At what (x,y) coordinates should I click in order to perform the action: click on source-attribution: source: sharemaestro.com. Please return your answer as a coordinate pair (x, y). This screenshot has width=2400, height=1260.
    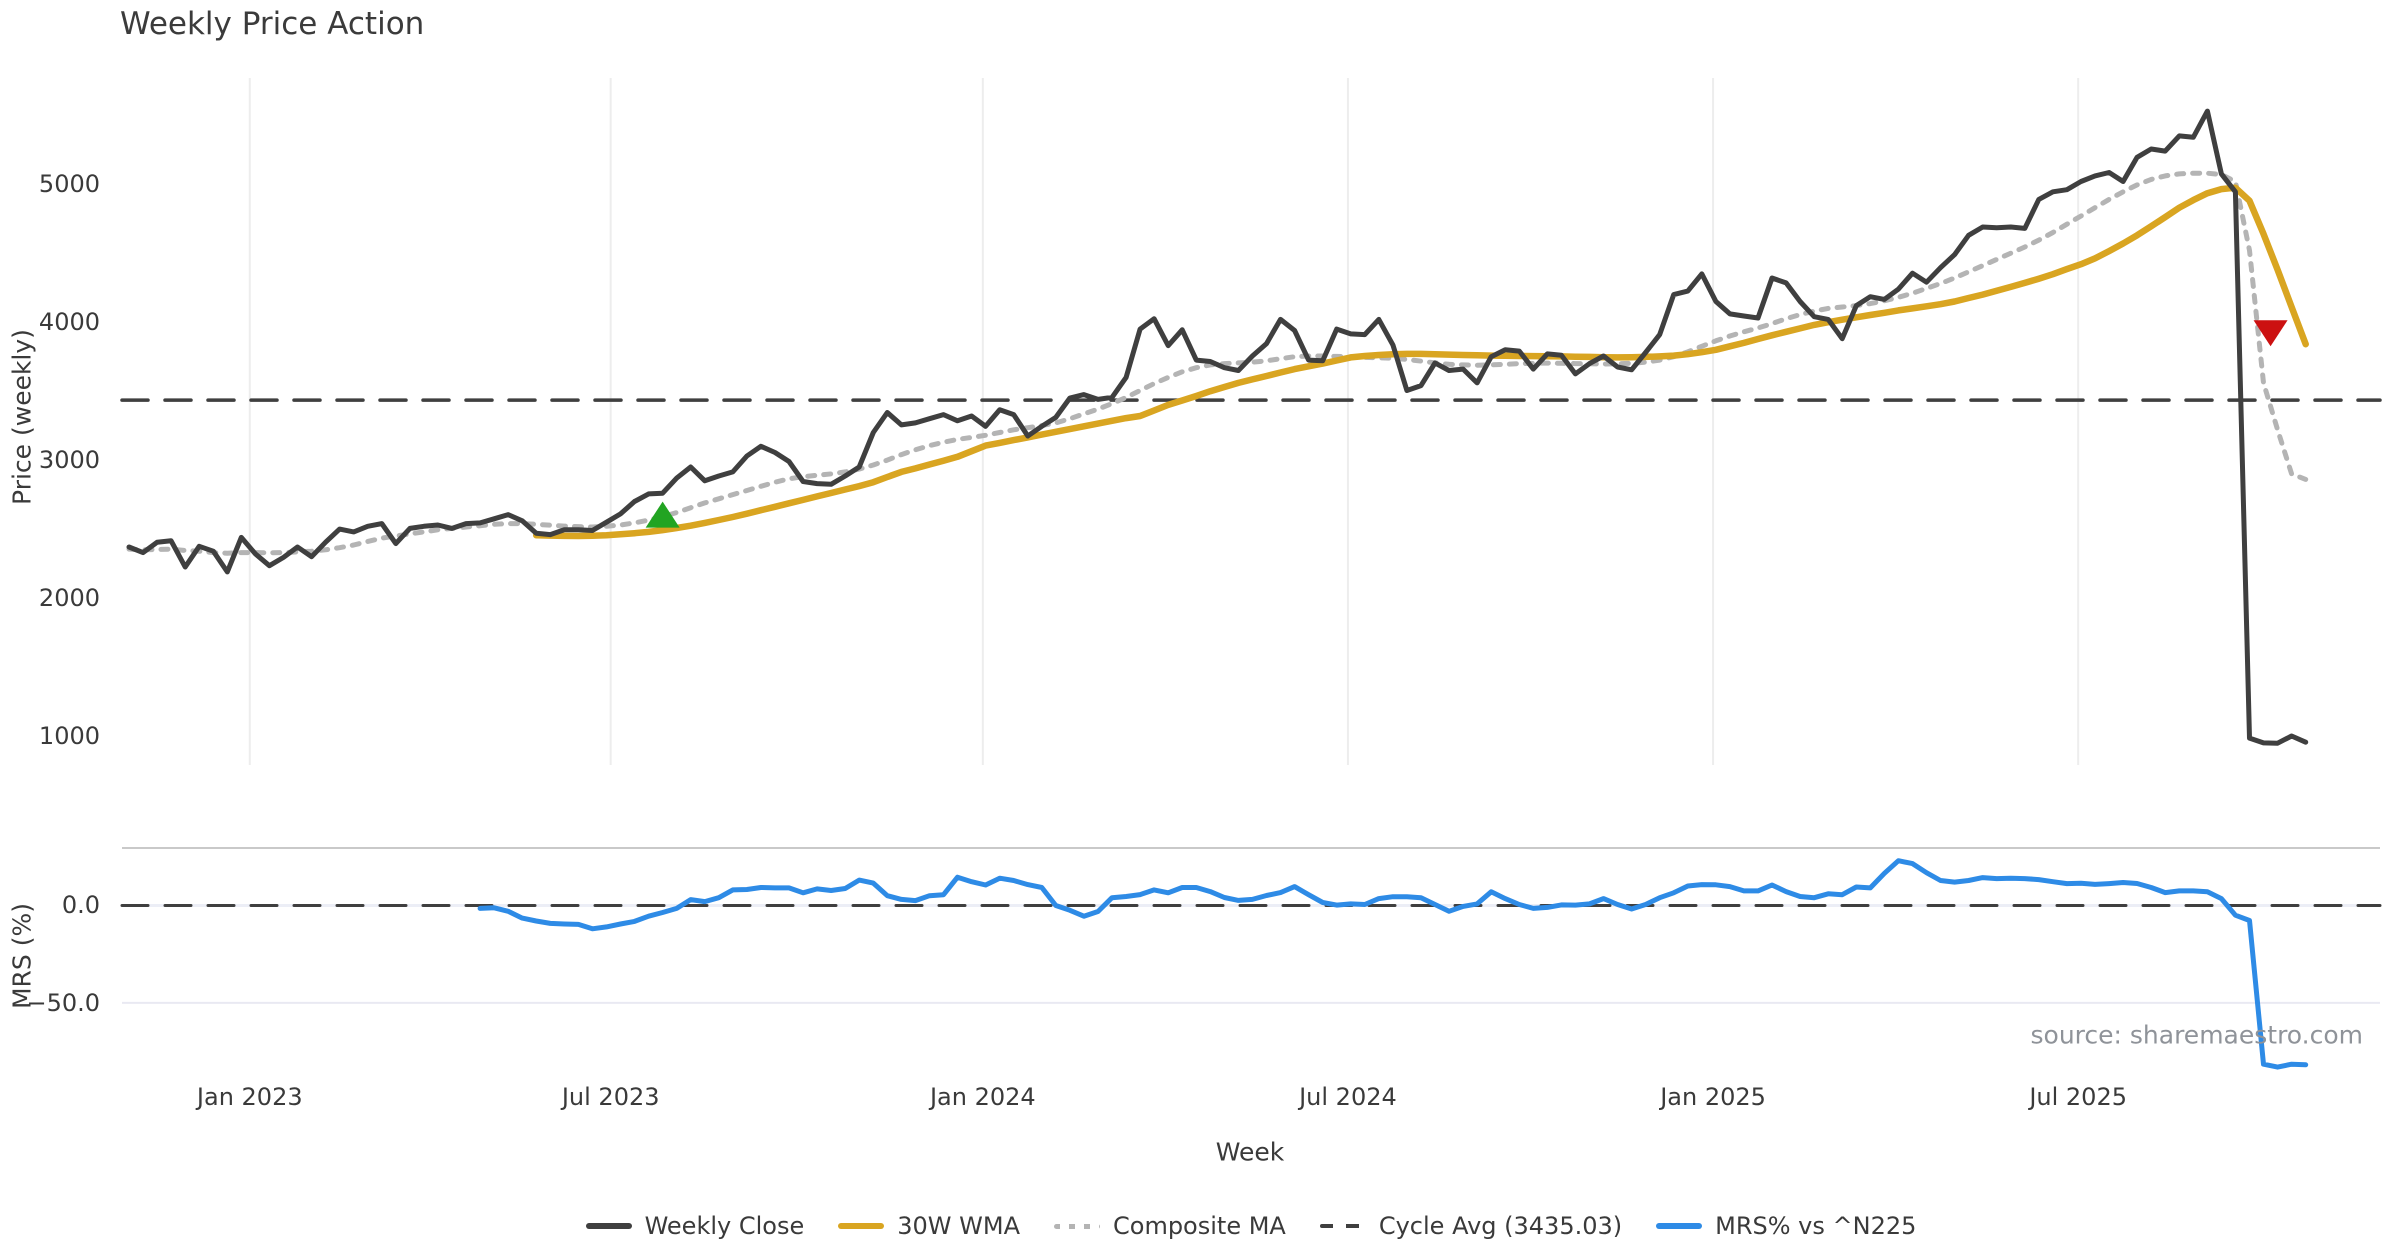
    Looking at the image, I should click on (2197, 1035).